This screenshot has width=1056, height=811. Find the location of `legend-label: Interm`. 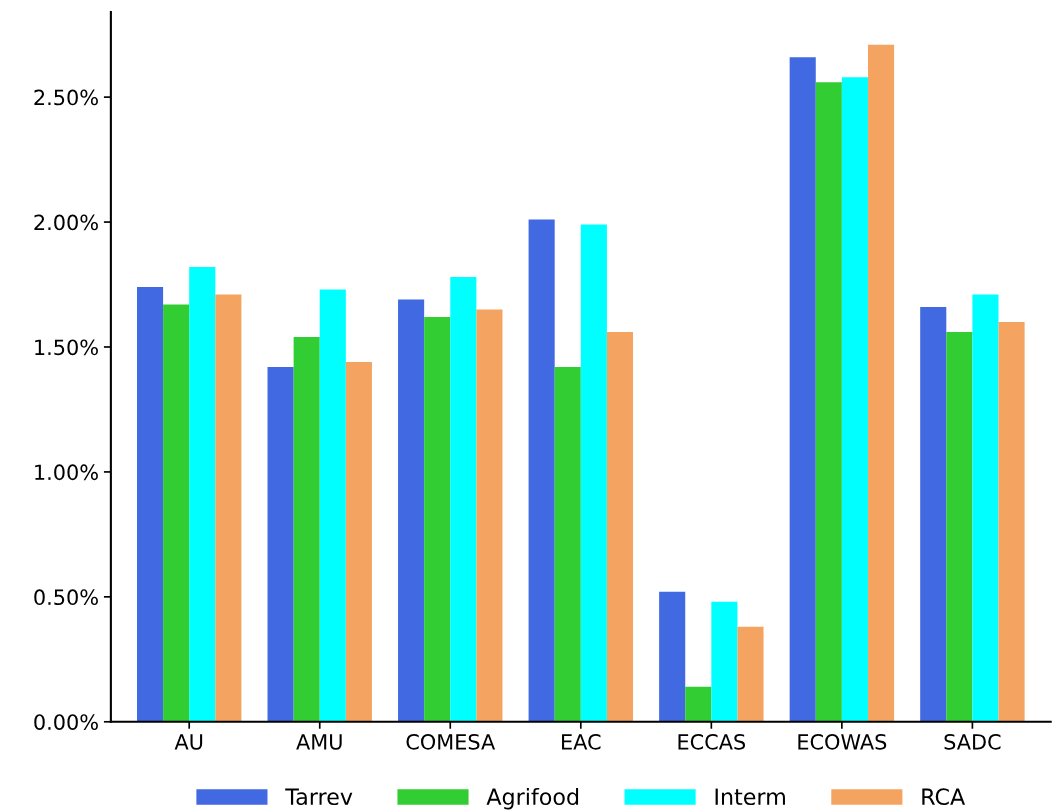

legend-label: Interm is located at coordinates (750, 797).